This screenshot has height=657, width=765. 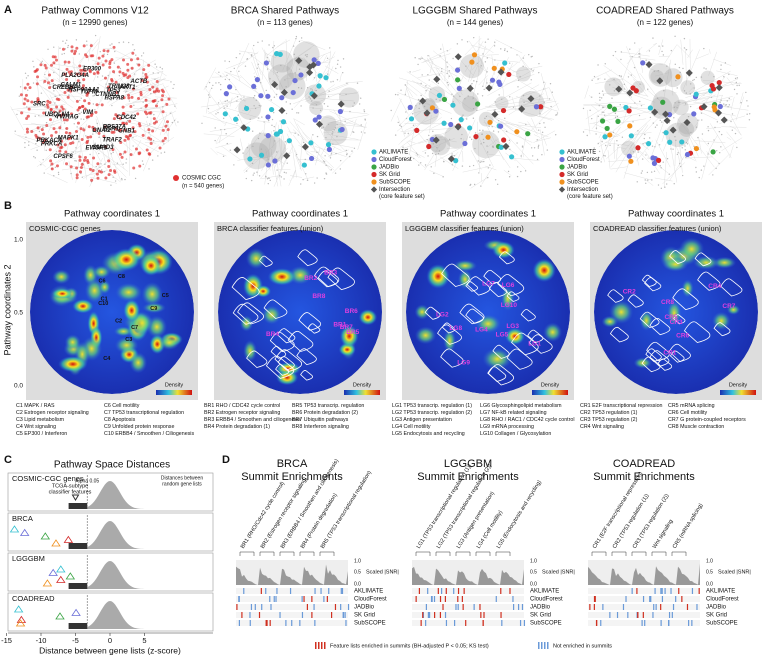 What do you see at coordinates (562, 174) in the screenshot?
I see `legend-dot` at bounding box center [562, 174].